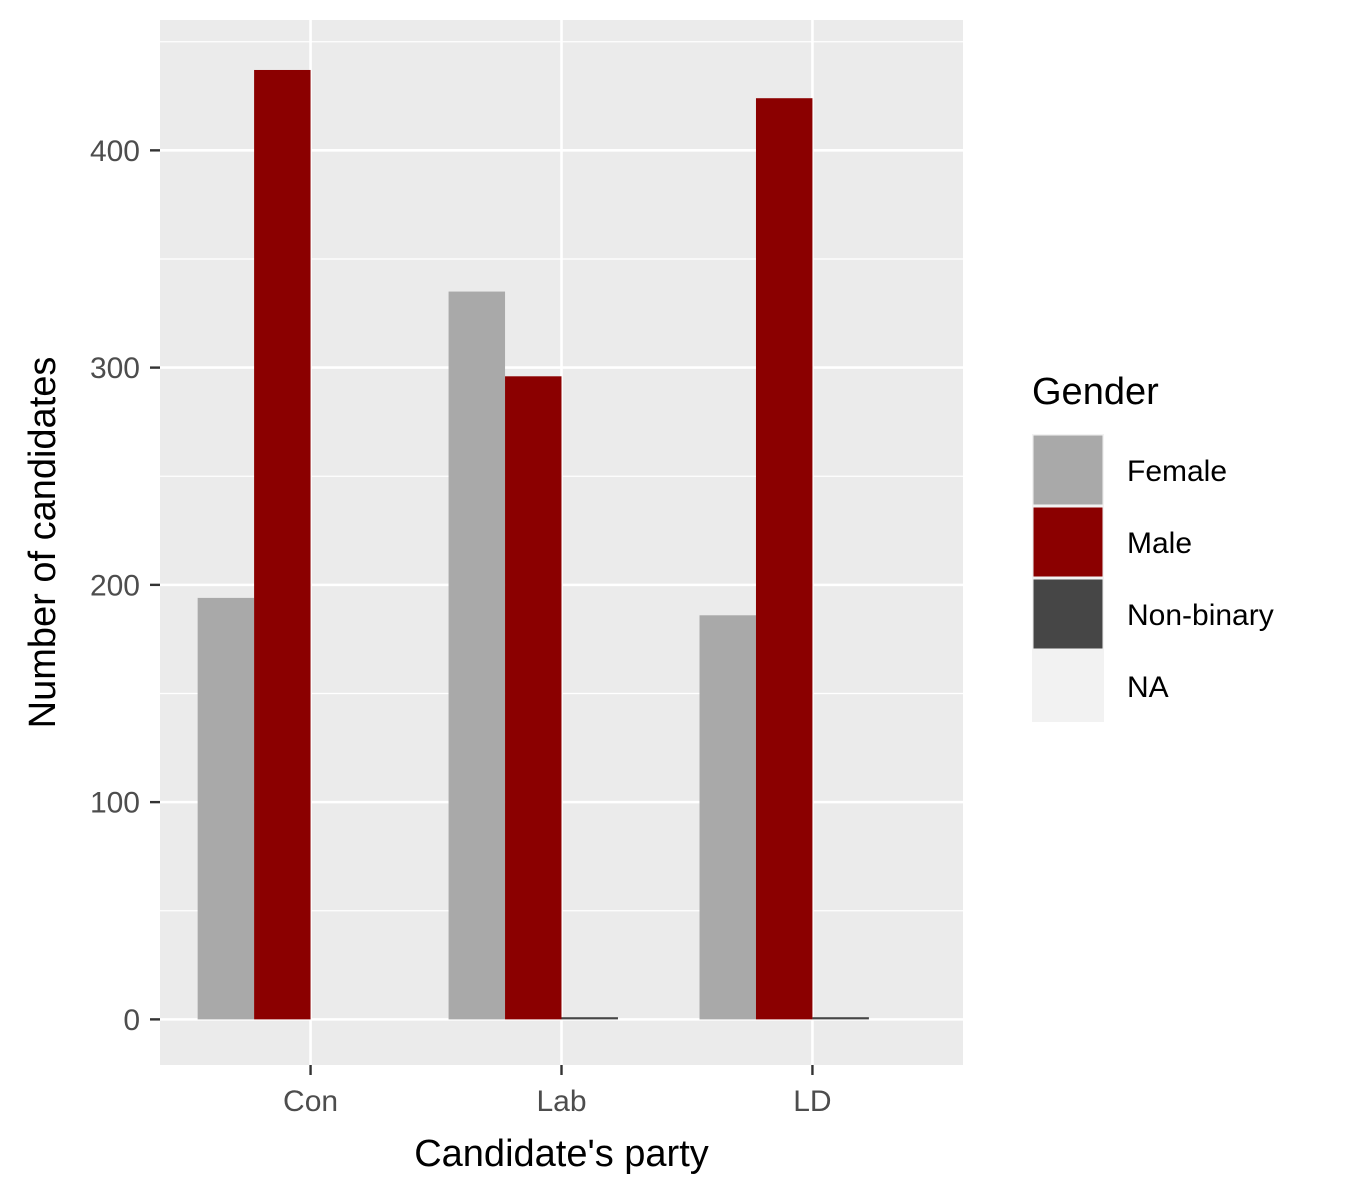 Image resolution: width=1350 pixels, height=1200 pixels. What do you see at coordinates (43, 543) in the screenshot?
I see `y-axis-title: Number of candidates` at bounding box center [43, 543].